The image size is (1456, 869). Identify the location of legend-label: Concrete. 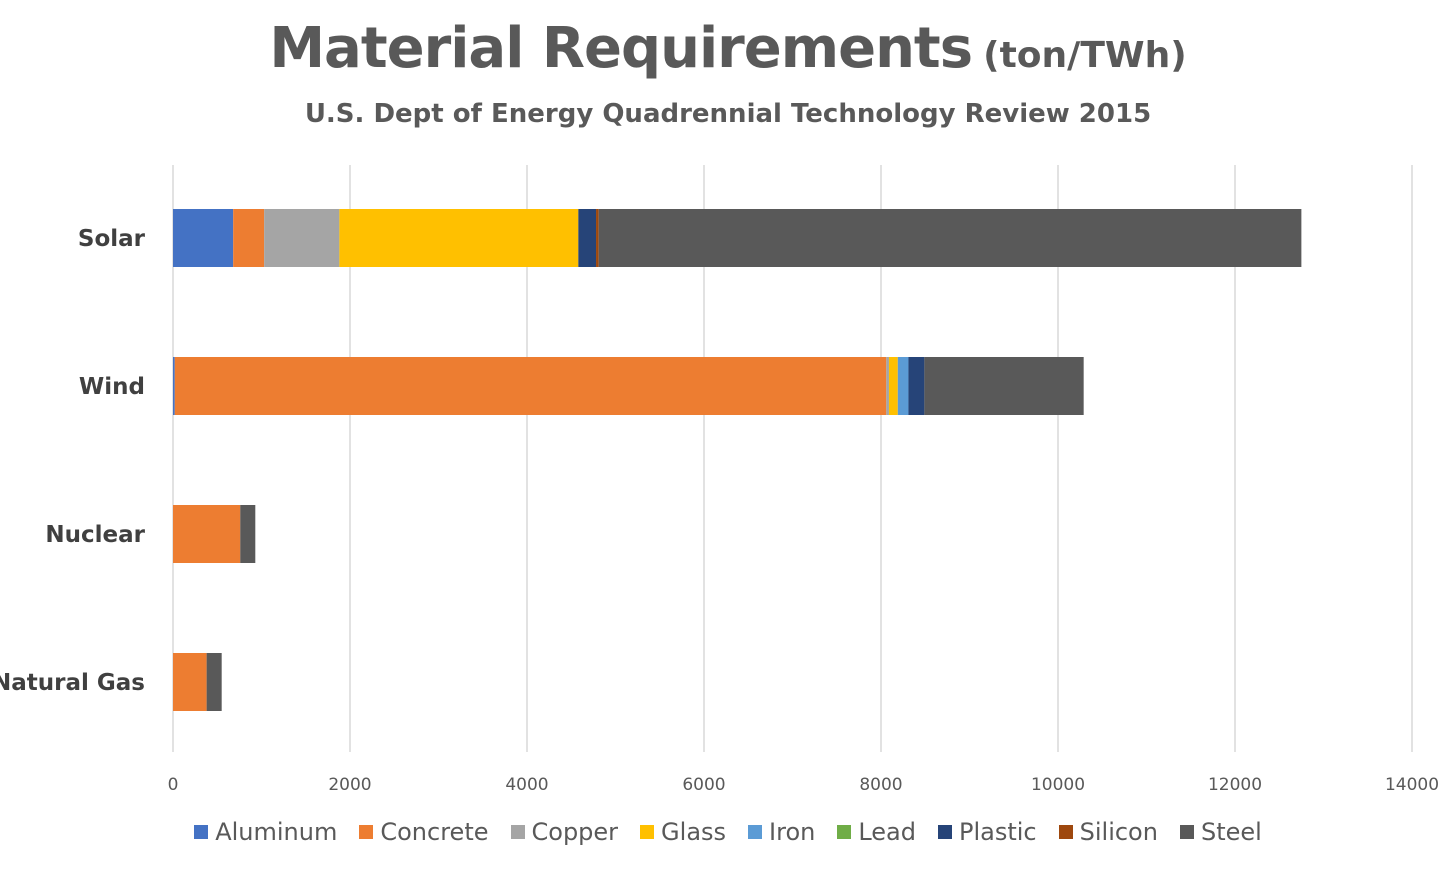
(434, 832).